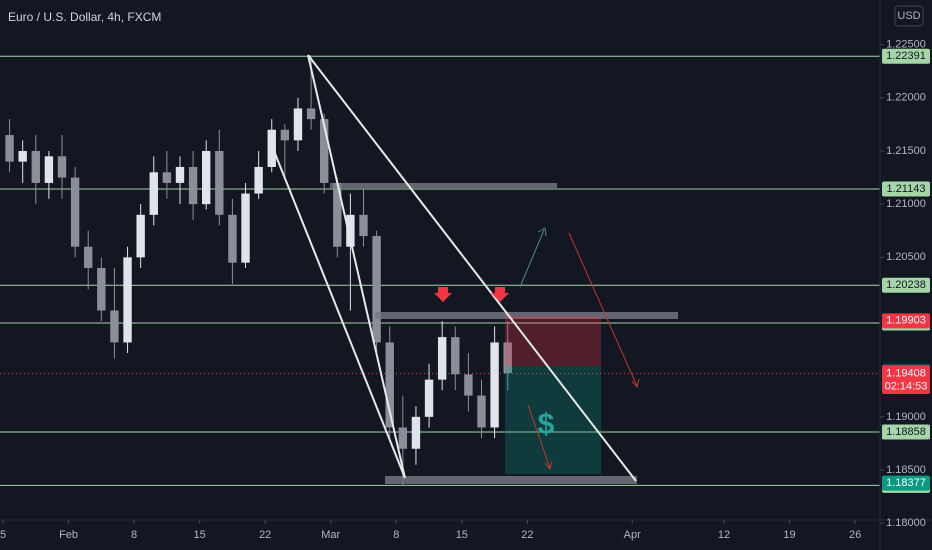  I want to click on currency-button, so click(909, 16).